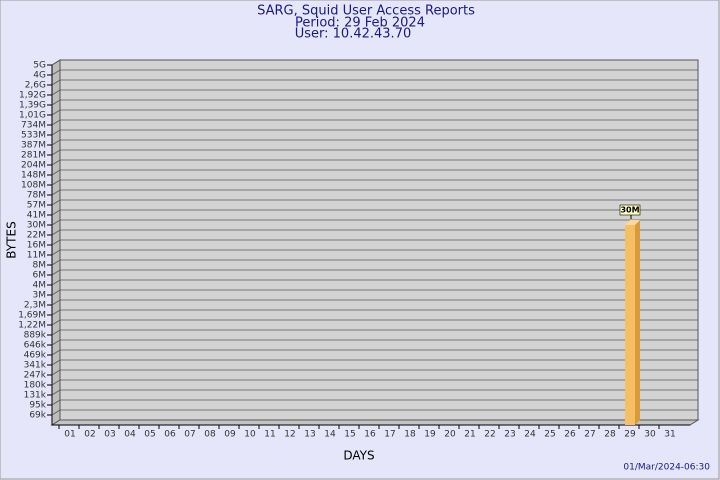  Describe the element at coordinates (40, 296) in the screenshot. I see `y-tick-label: 3M` at that location.